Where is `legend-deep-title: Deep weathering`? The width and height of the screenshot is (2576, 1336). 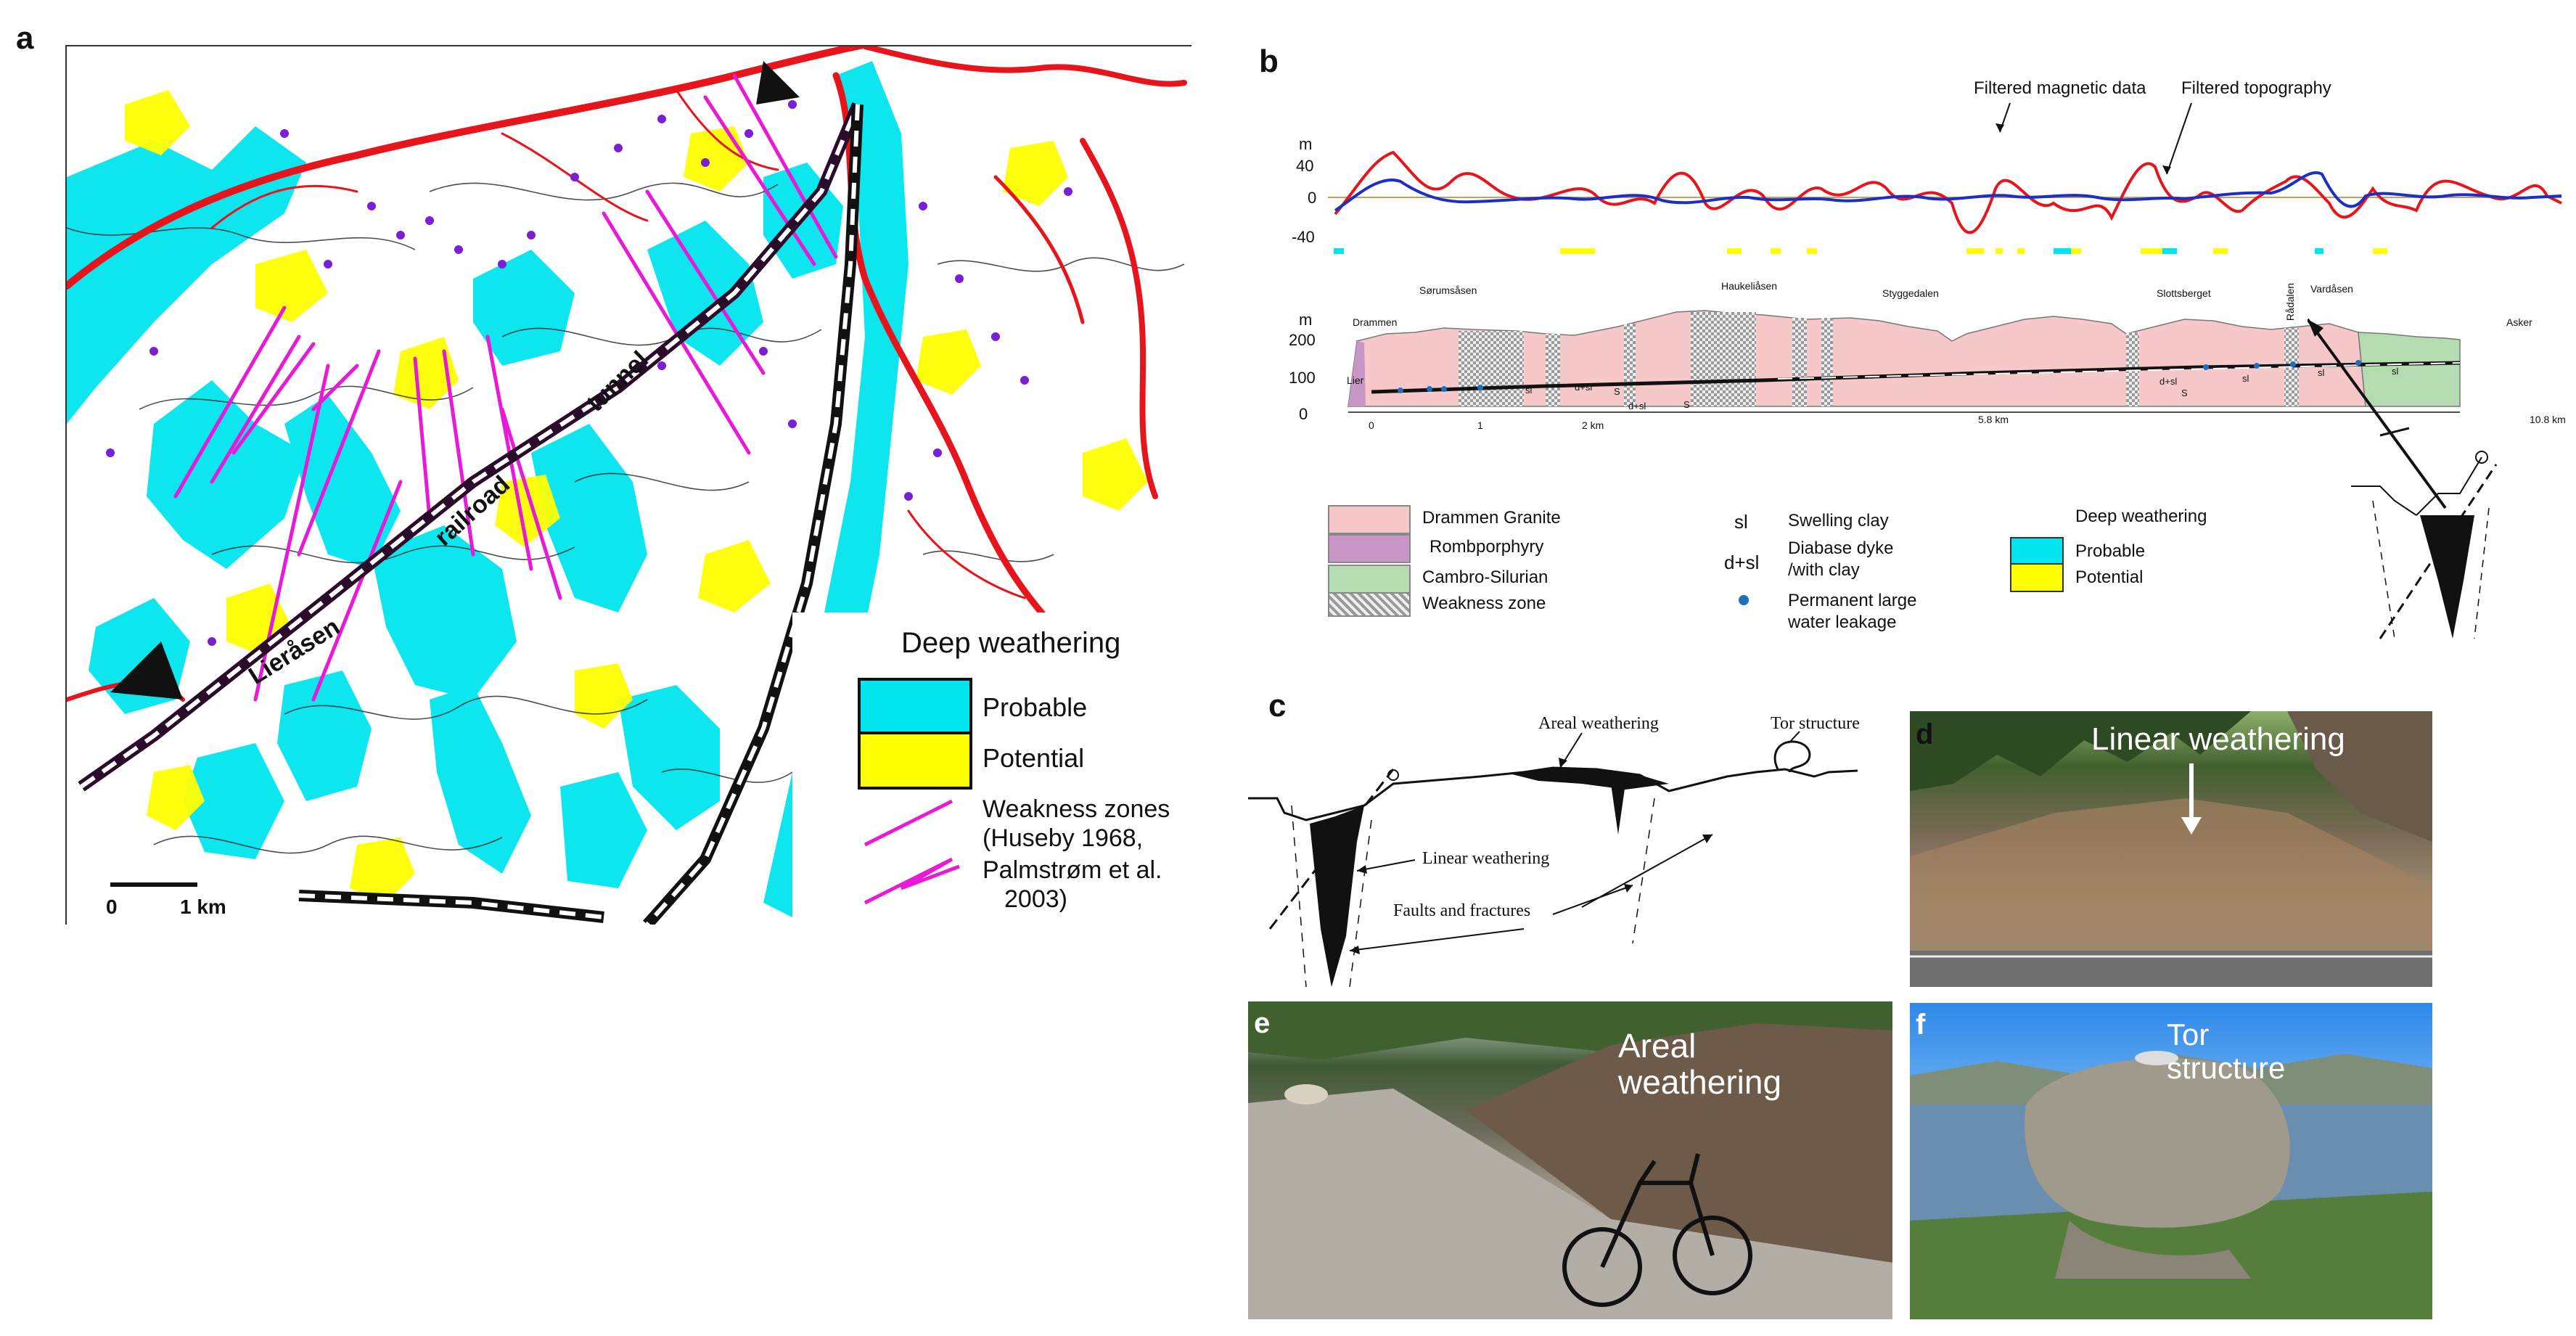
legend-deep-title: Deep weathering is located at coordinates (2141, 516).